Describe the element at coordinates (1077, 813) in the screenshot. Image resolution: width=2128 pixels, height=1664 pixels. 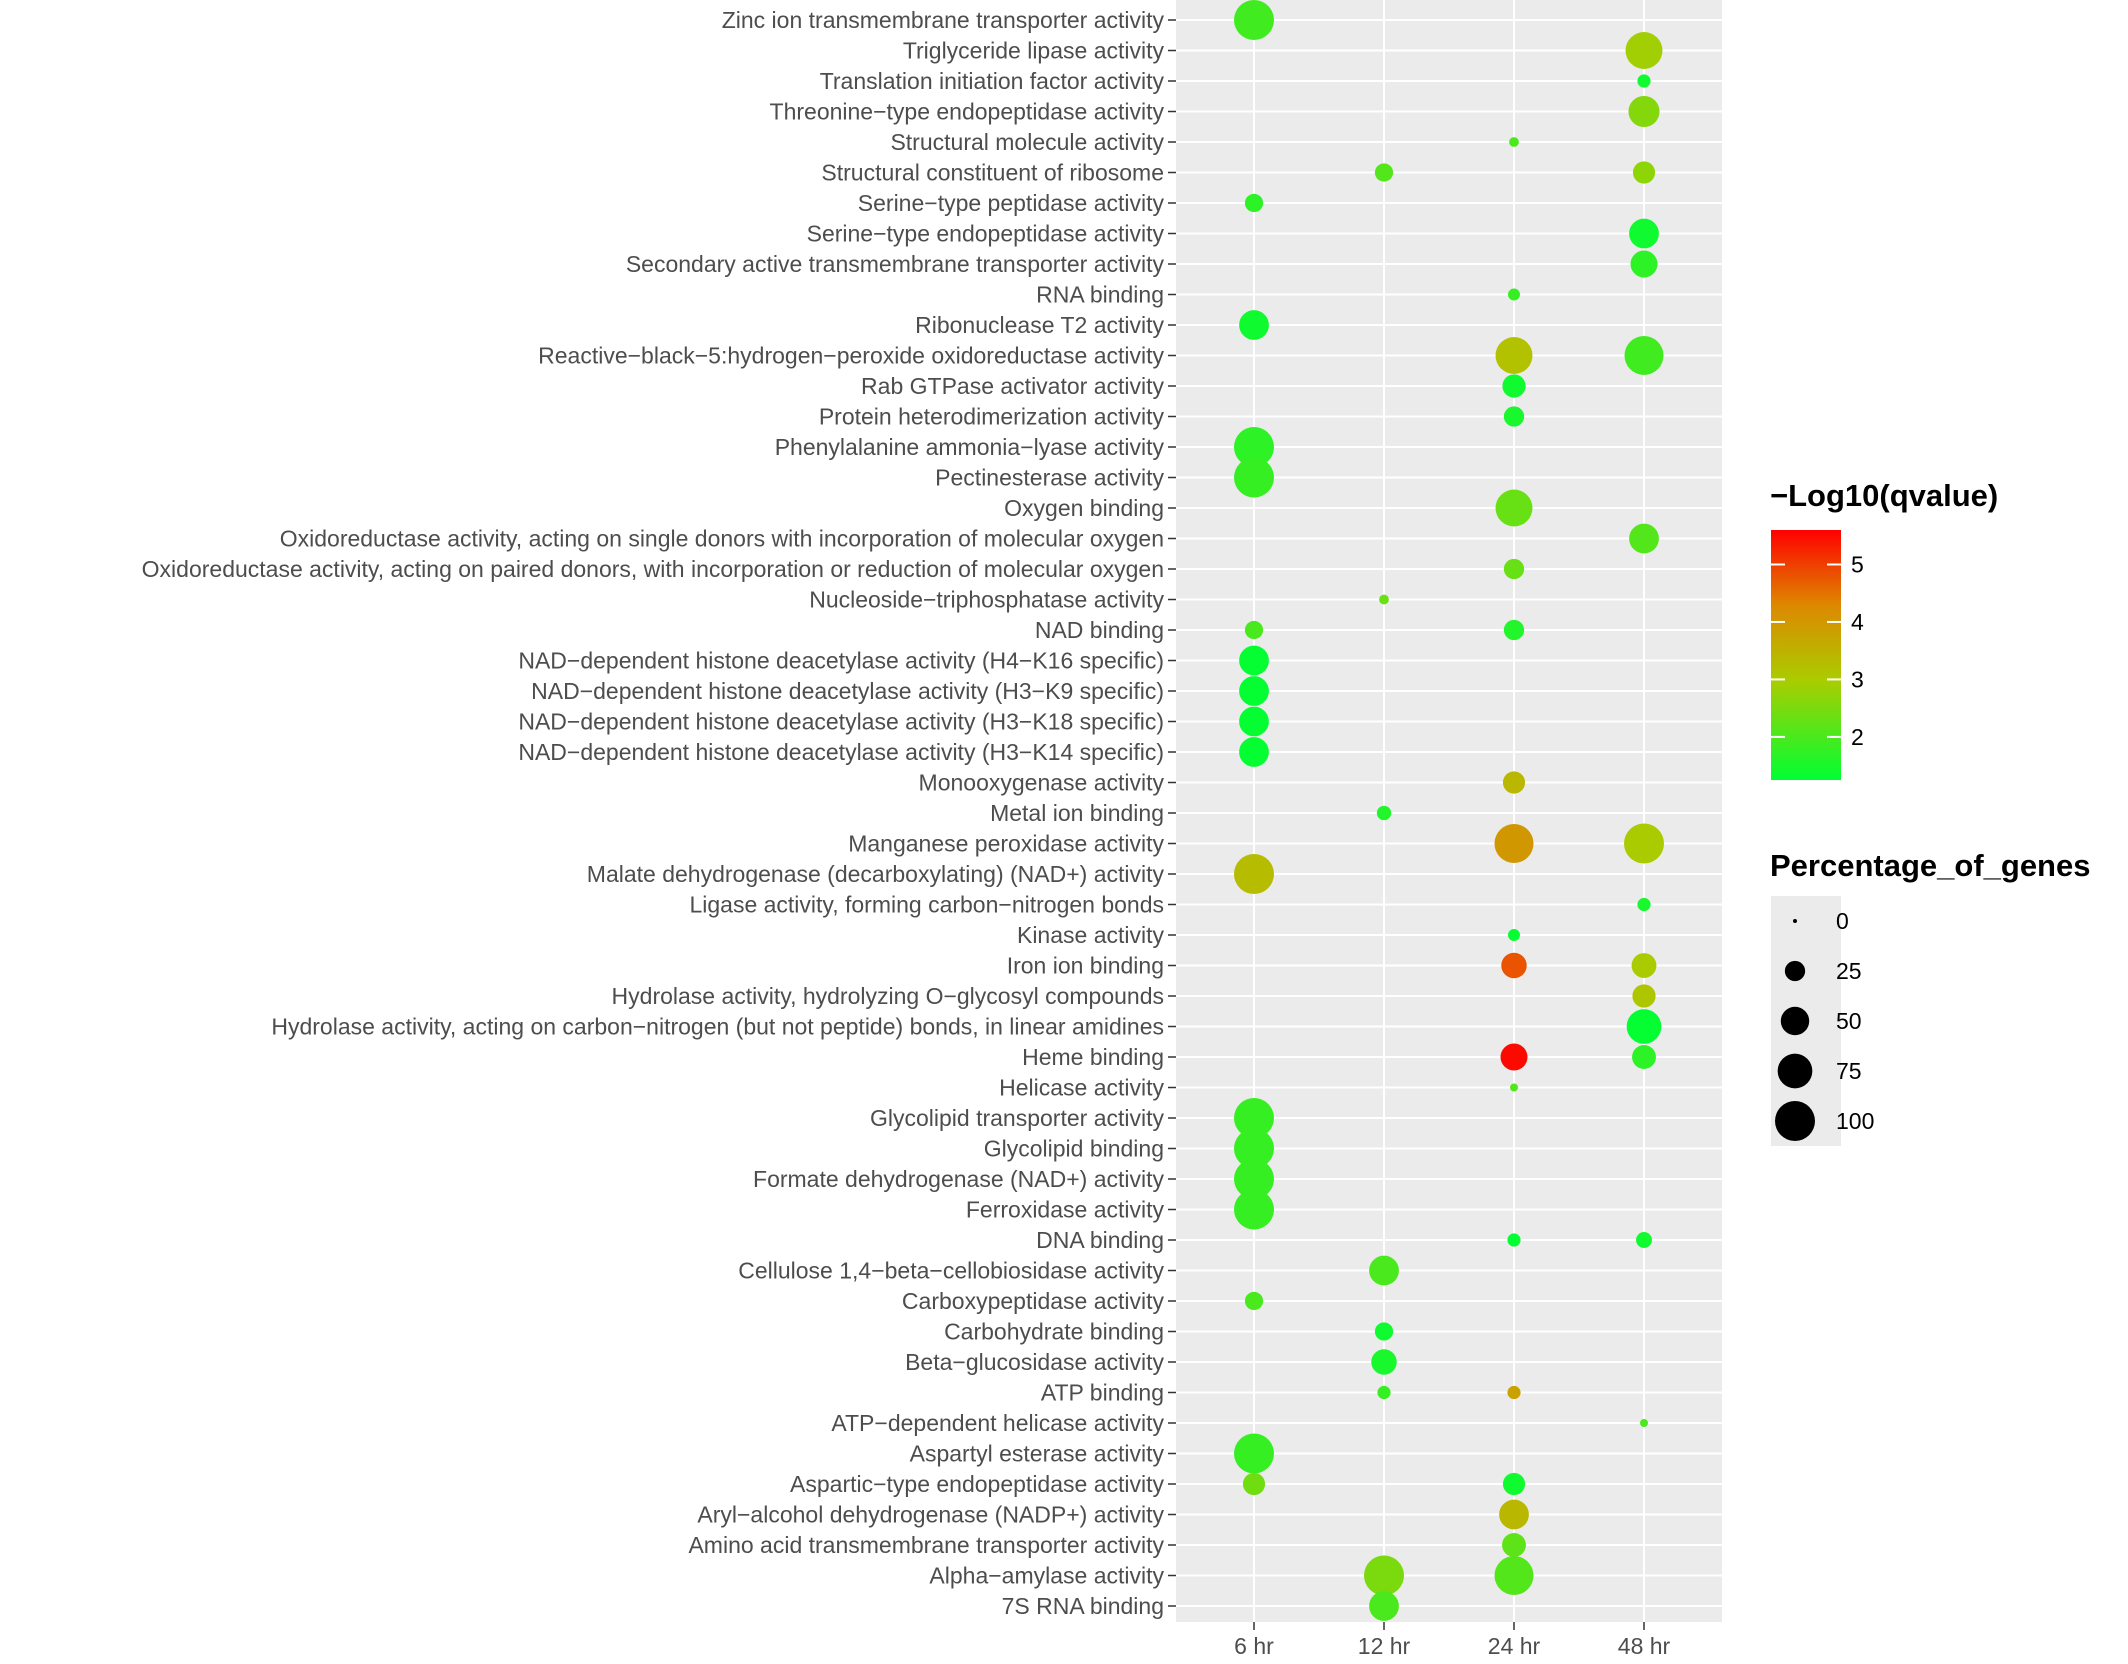
I see `y-axis-label: Metal ion binding` at that location.